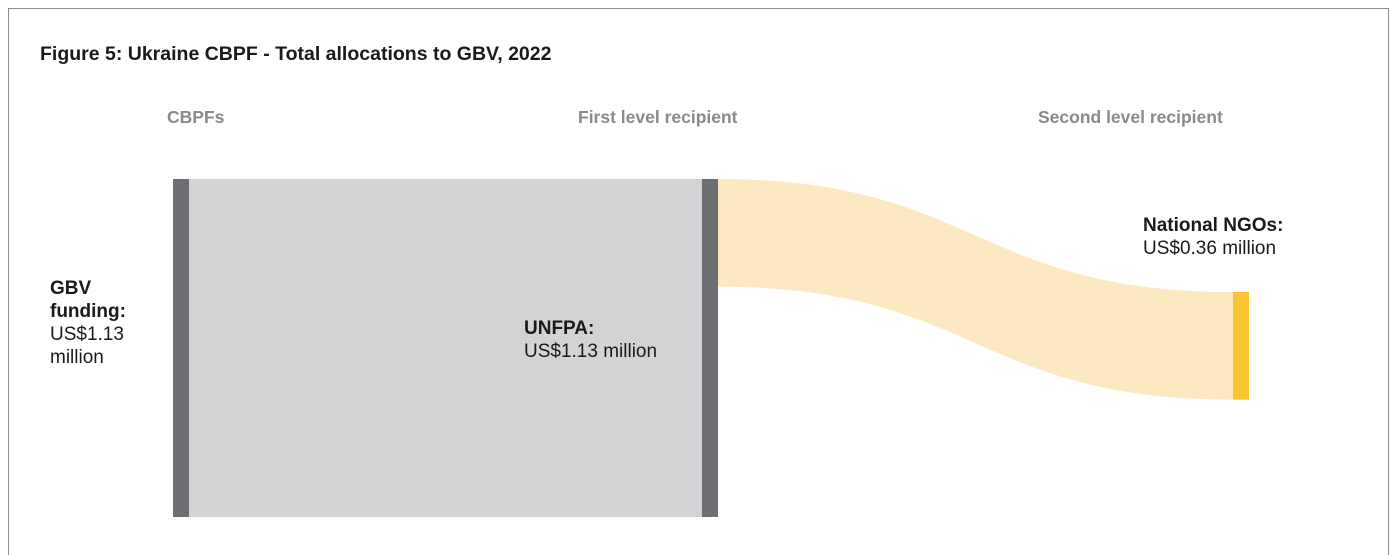  What do you see at coordinates (1213, 225) in the screenshot?
I see `national-ngos-name: National NGOs:` at bounding box center [1213, 225].